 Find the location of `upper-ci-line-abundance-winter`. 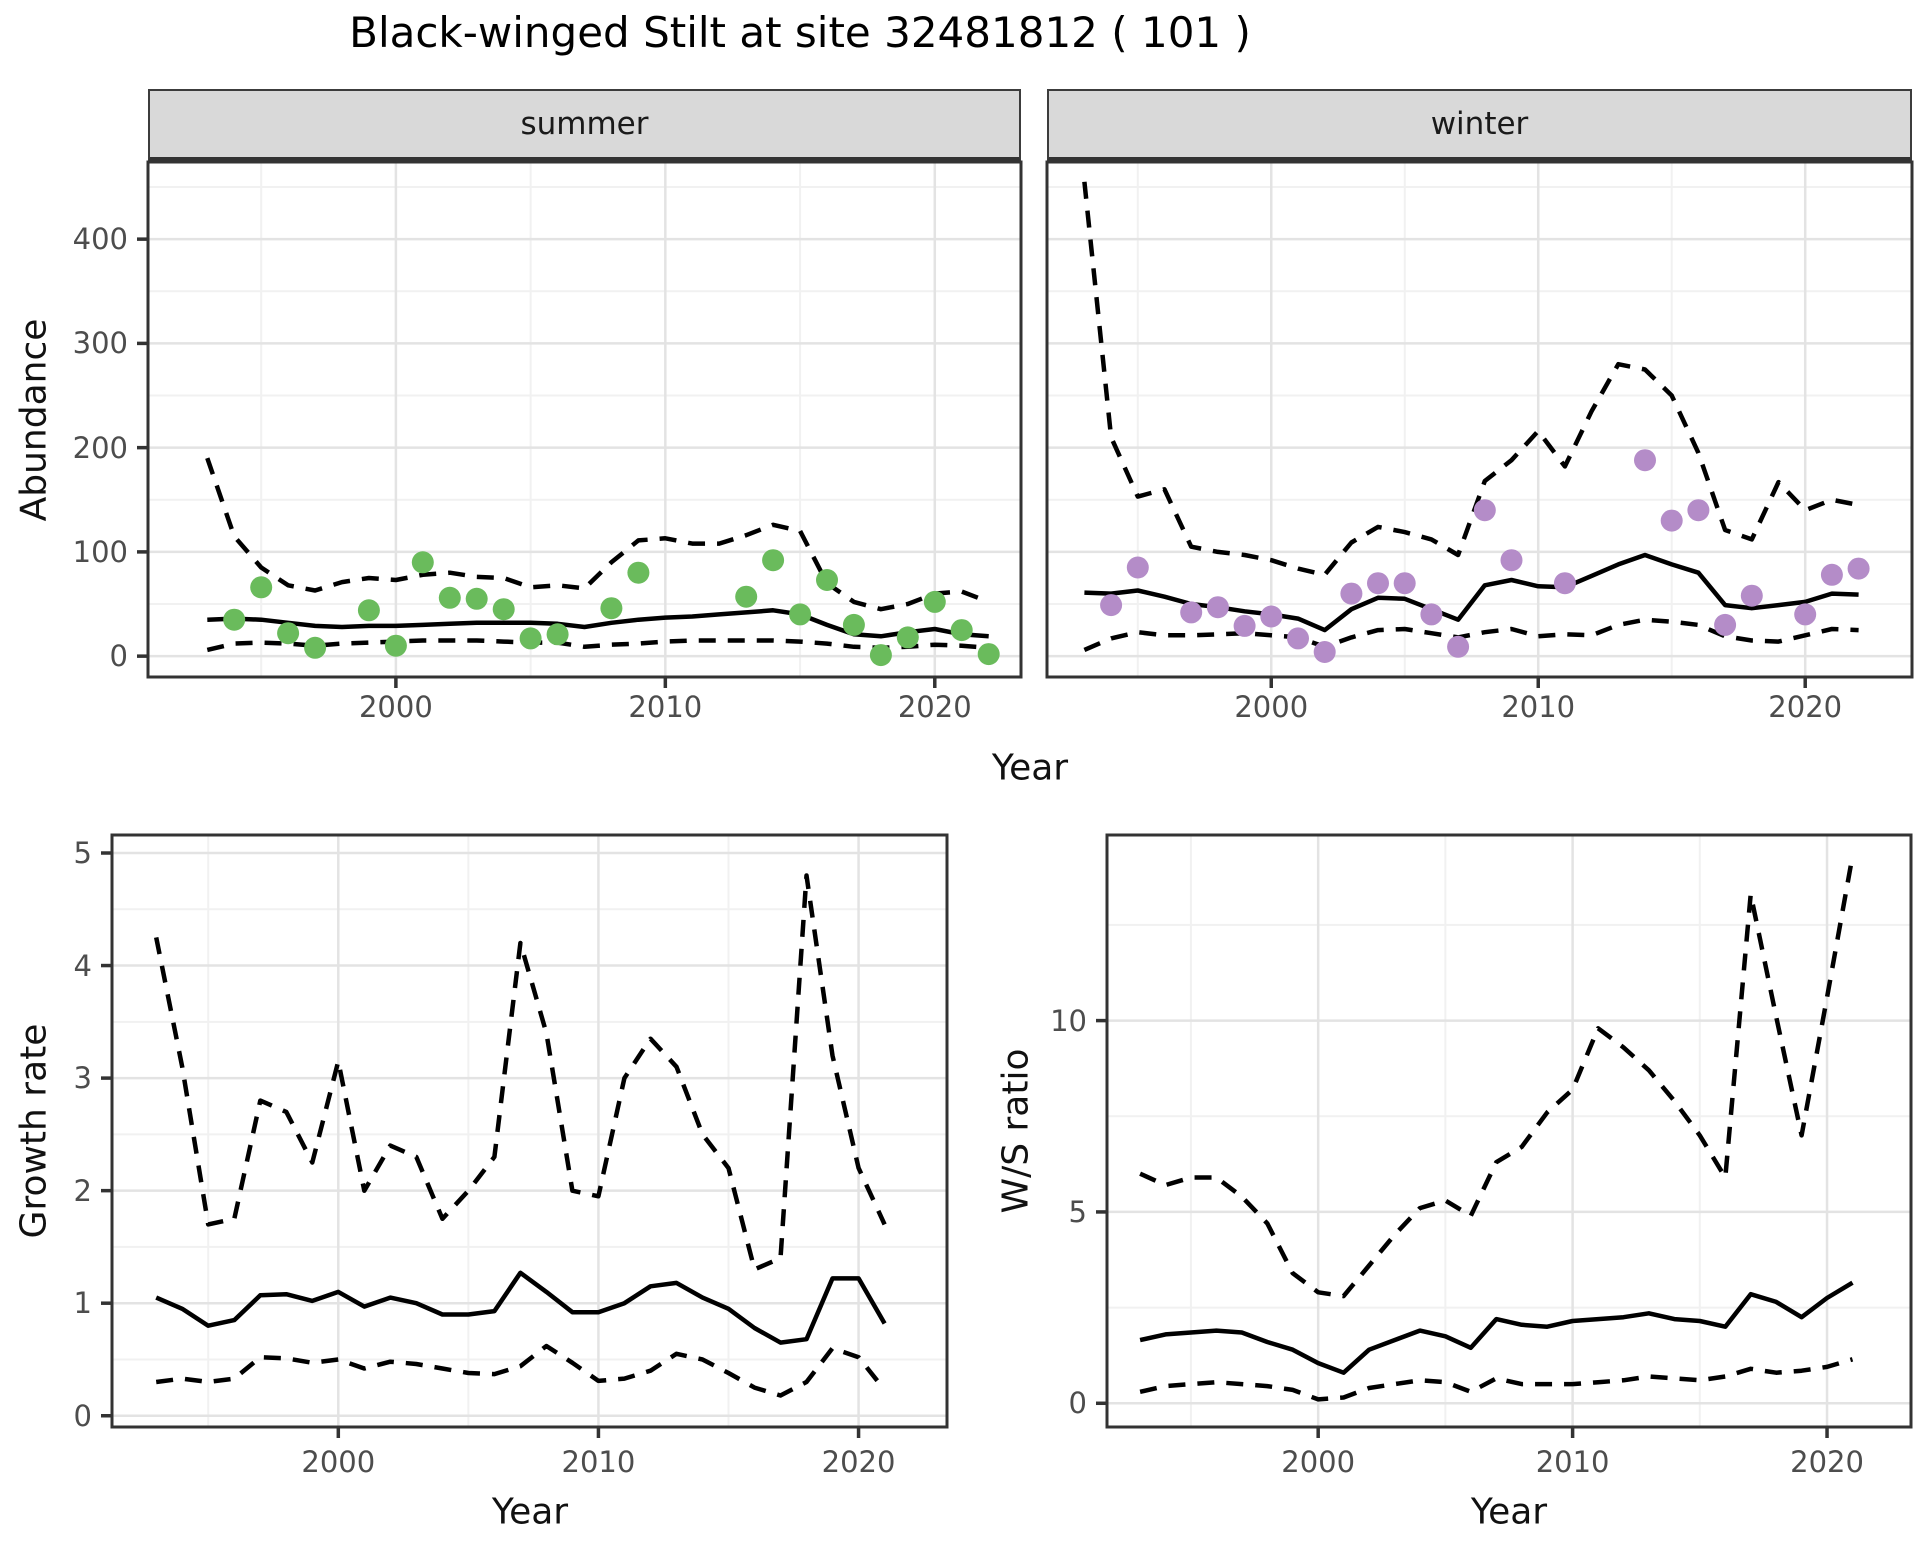

upper-ci-line-abundance-winter is located at coordinates (1471, 379).